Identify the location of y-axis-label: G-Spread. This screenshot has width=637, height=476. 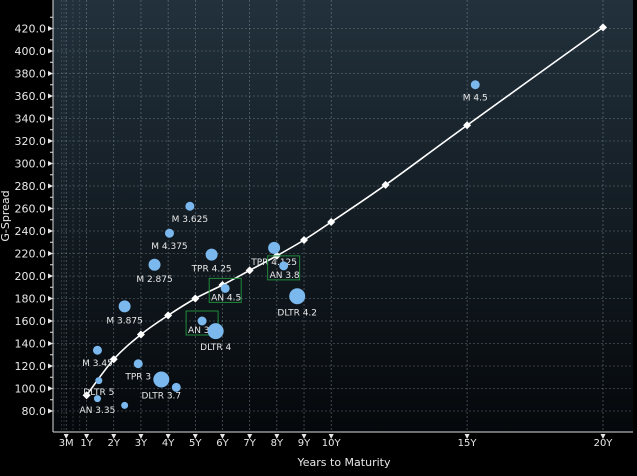
(6, 215).